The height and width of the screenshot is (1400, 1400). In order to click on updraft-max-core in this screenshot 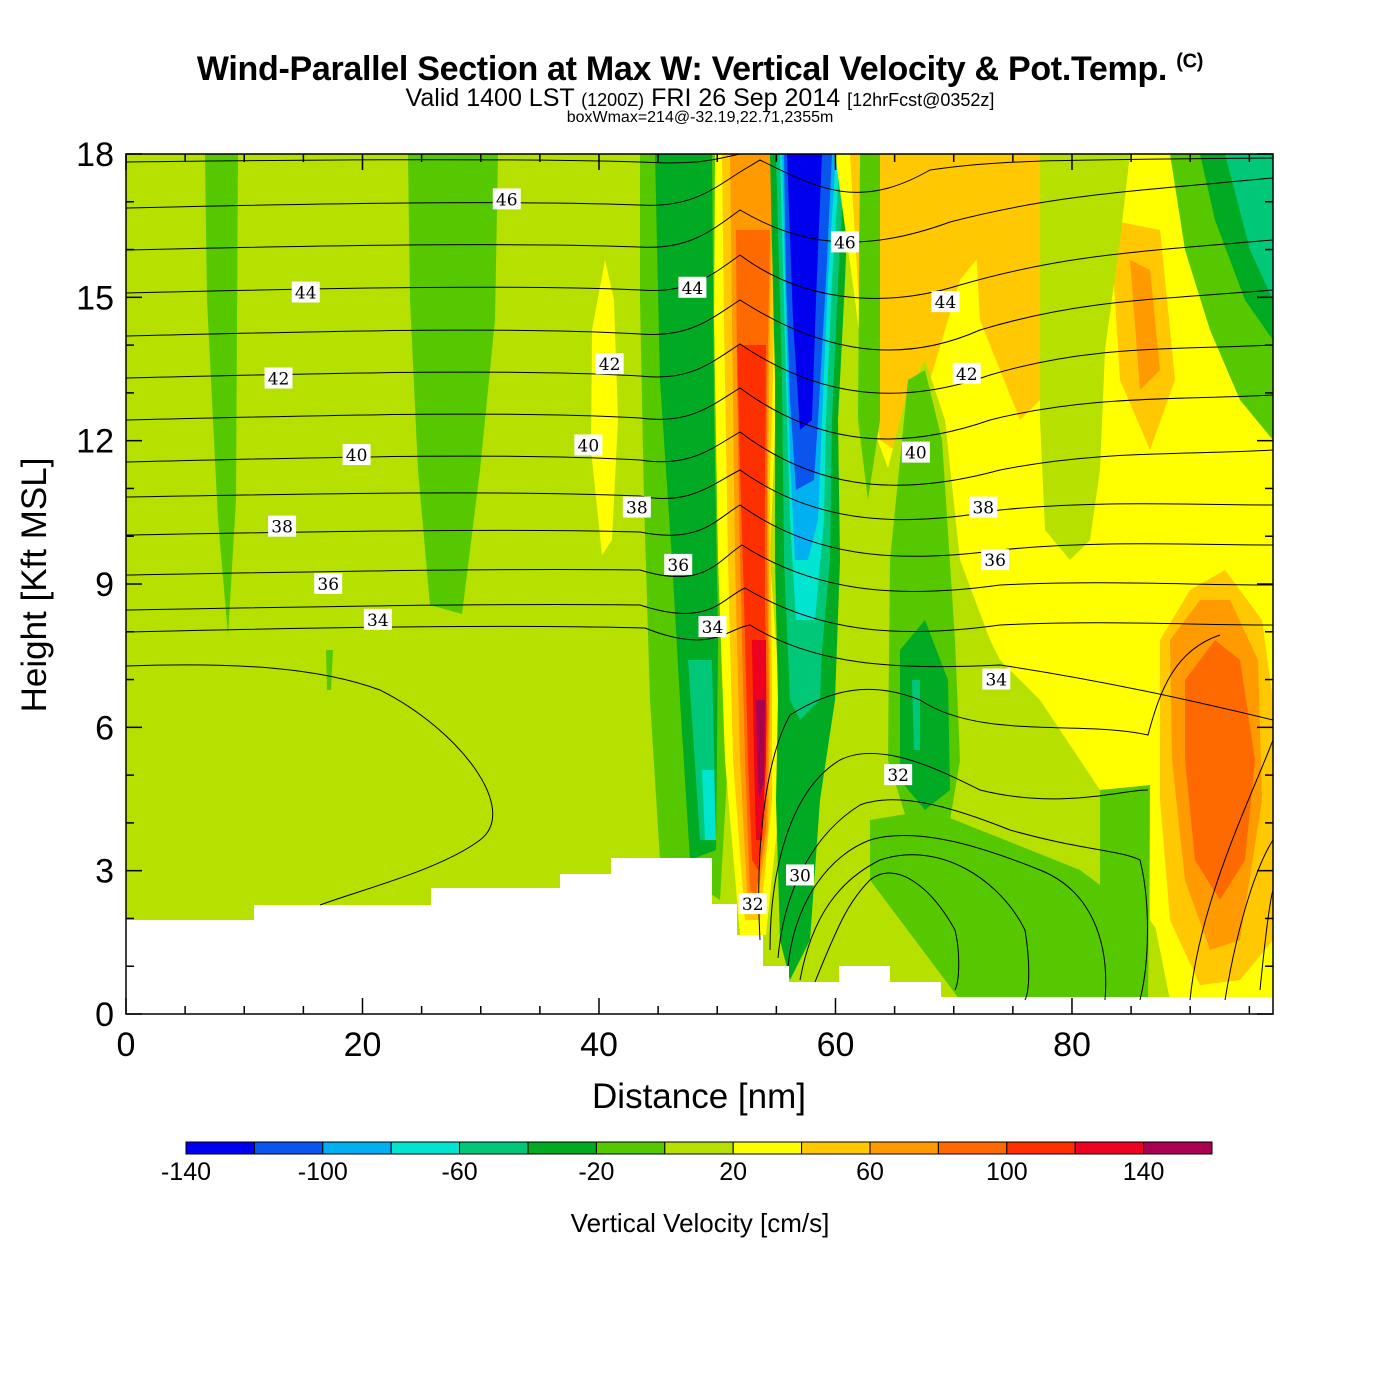, I will do `click(760, 750)`.